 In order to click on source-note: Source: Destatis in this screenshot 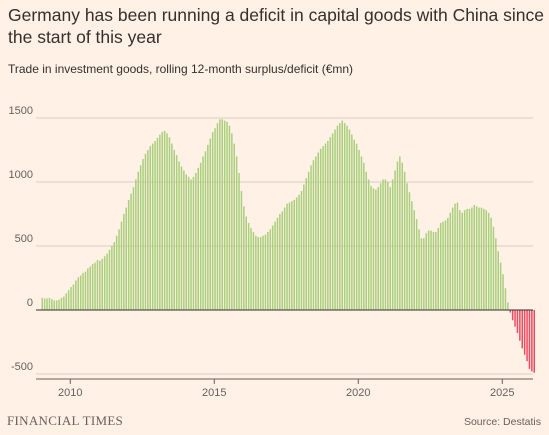, I will do `click(502, 422)`.